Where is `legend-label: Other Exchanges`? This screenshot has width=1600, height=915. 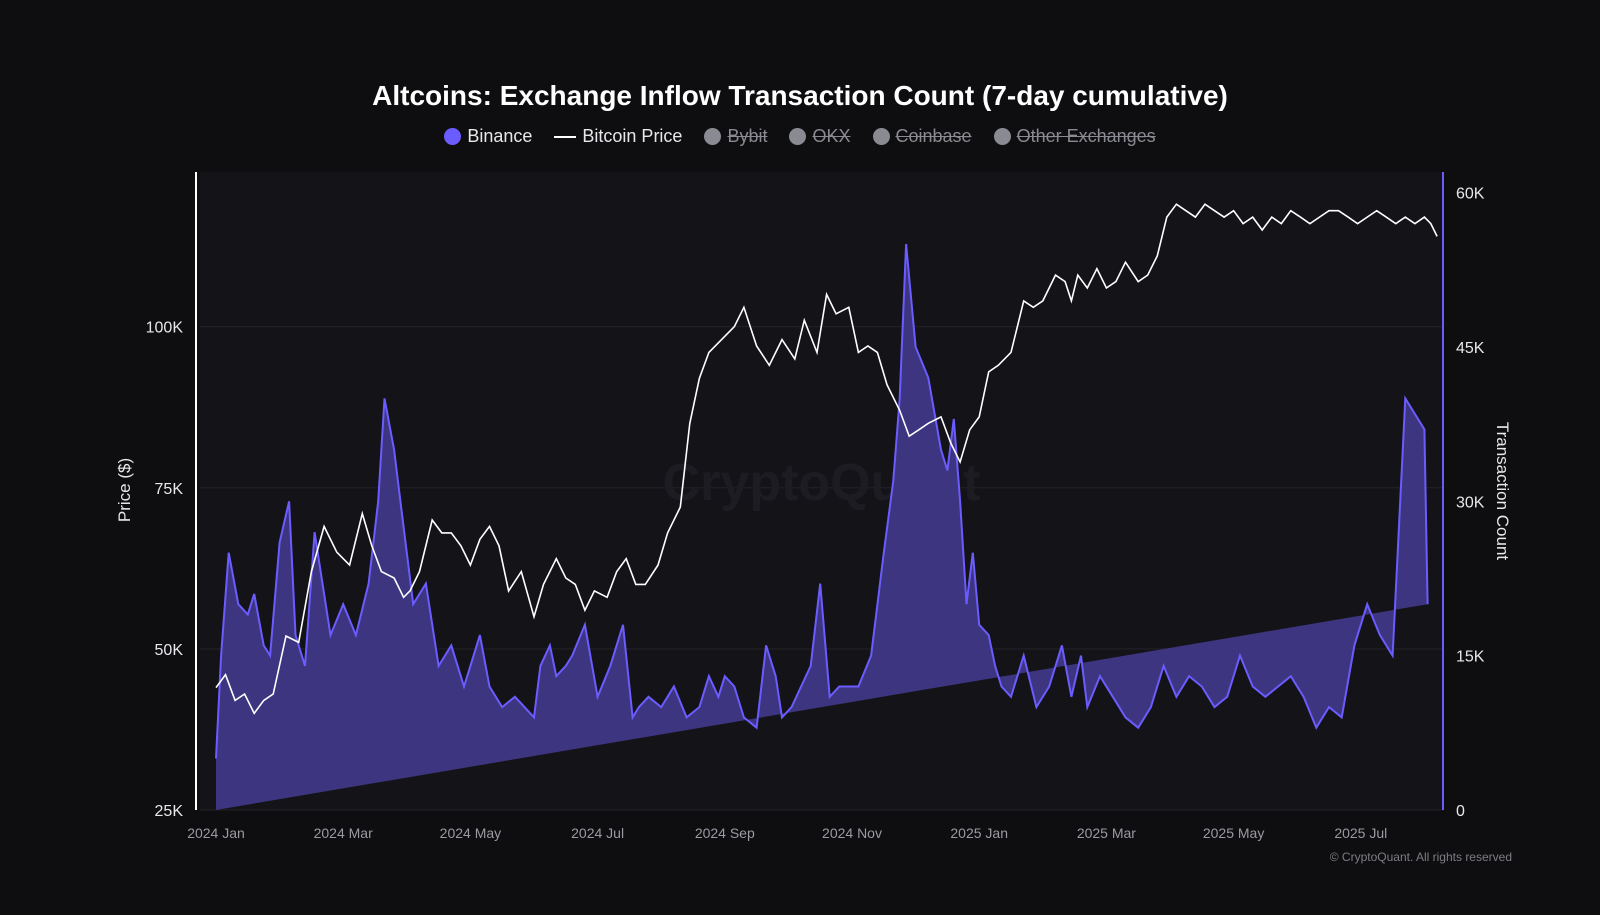
legend-label: Other Exchanges is located at coordinates (1086, 136).